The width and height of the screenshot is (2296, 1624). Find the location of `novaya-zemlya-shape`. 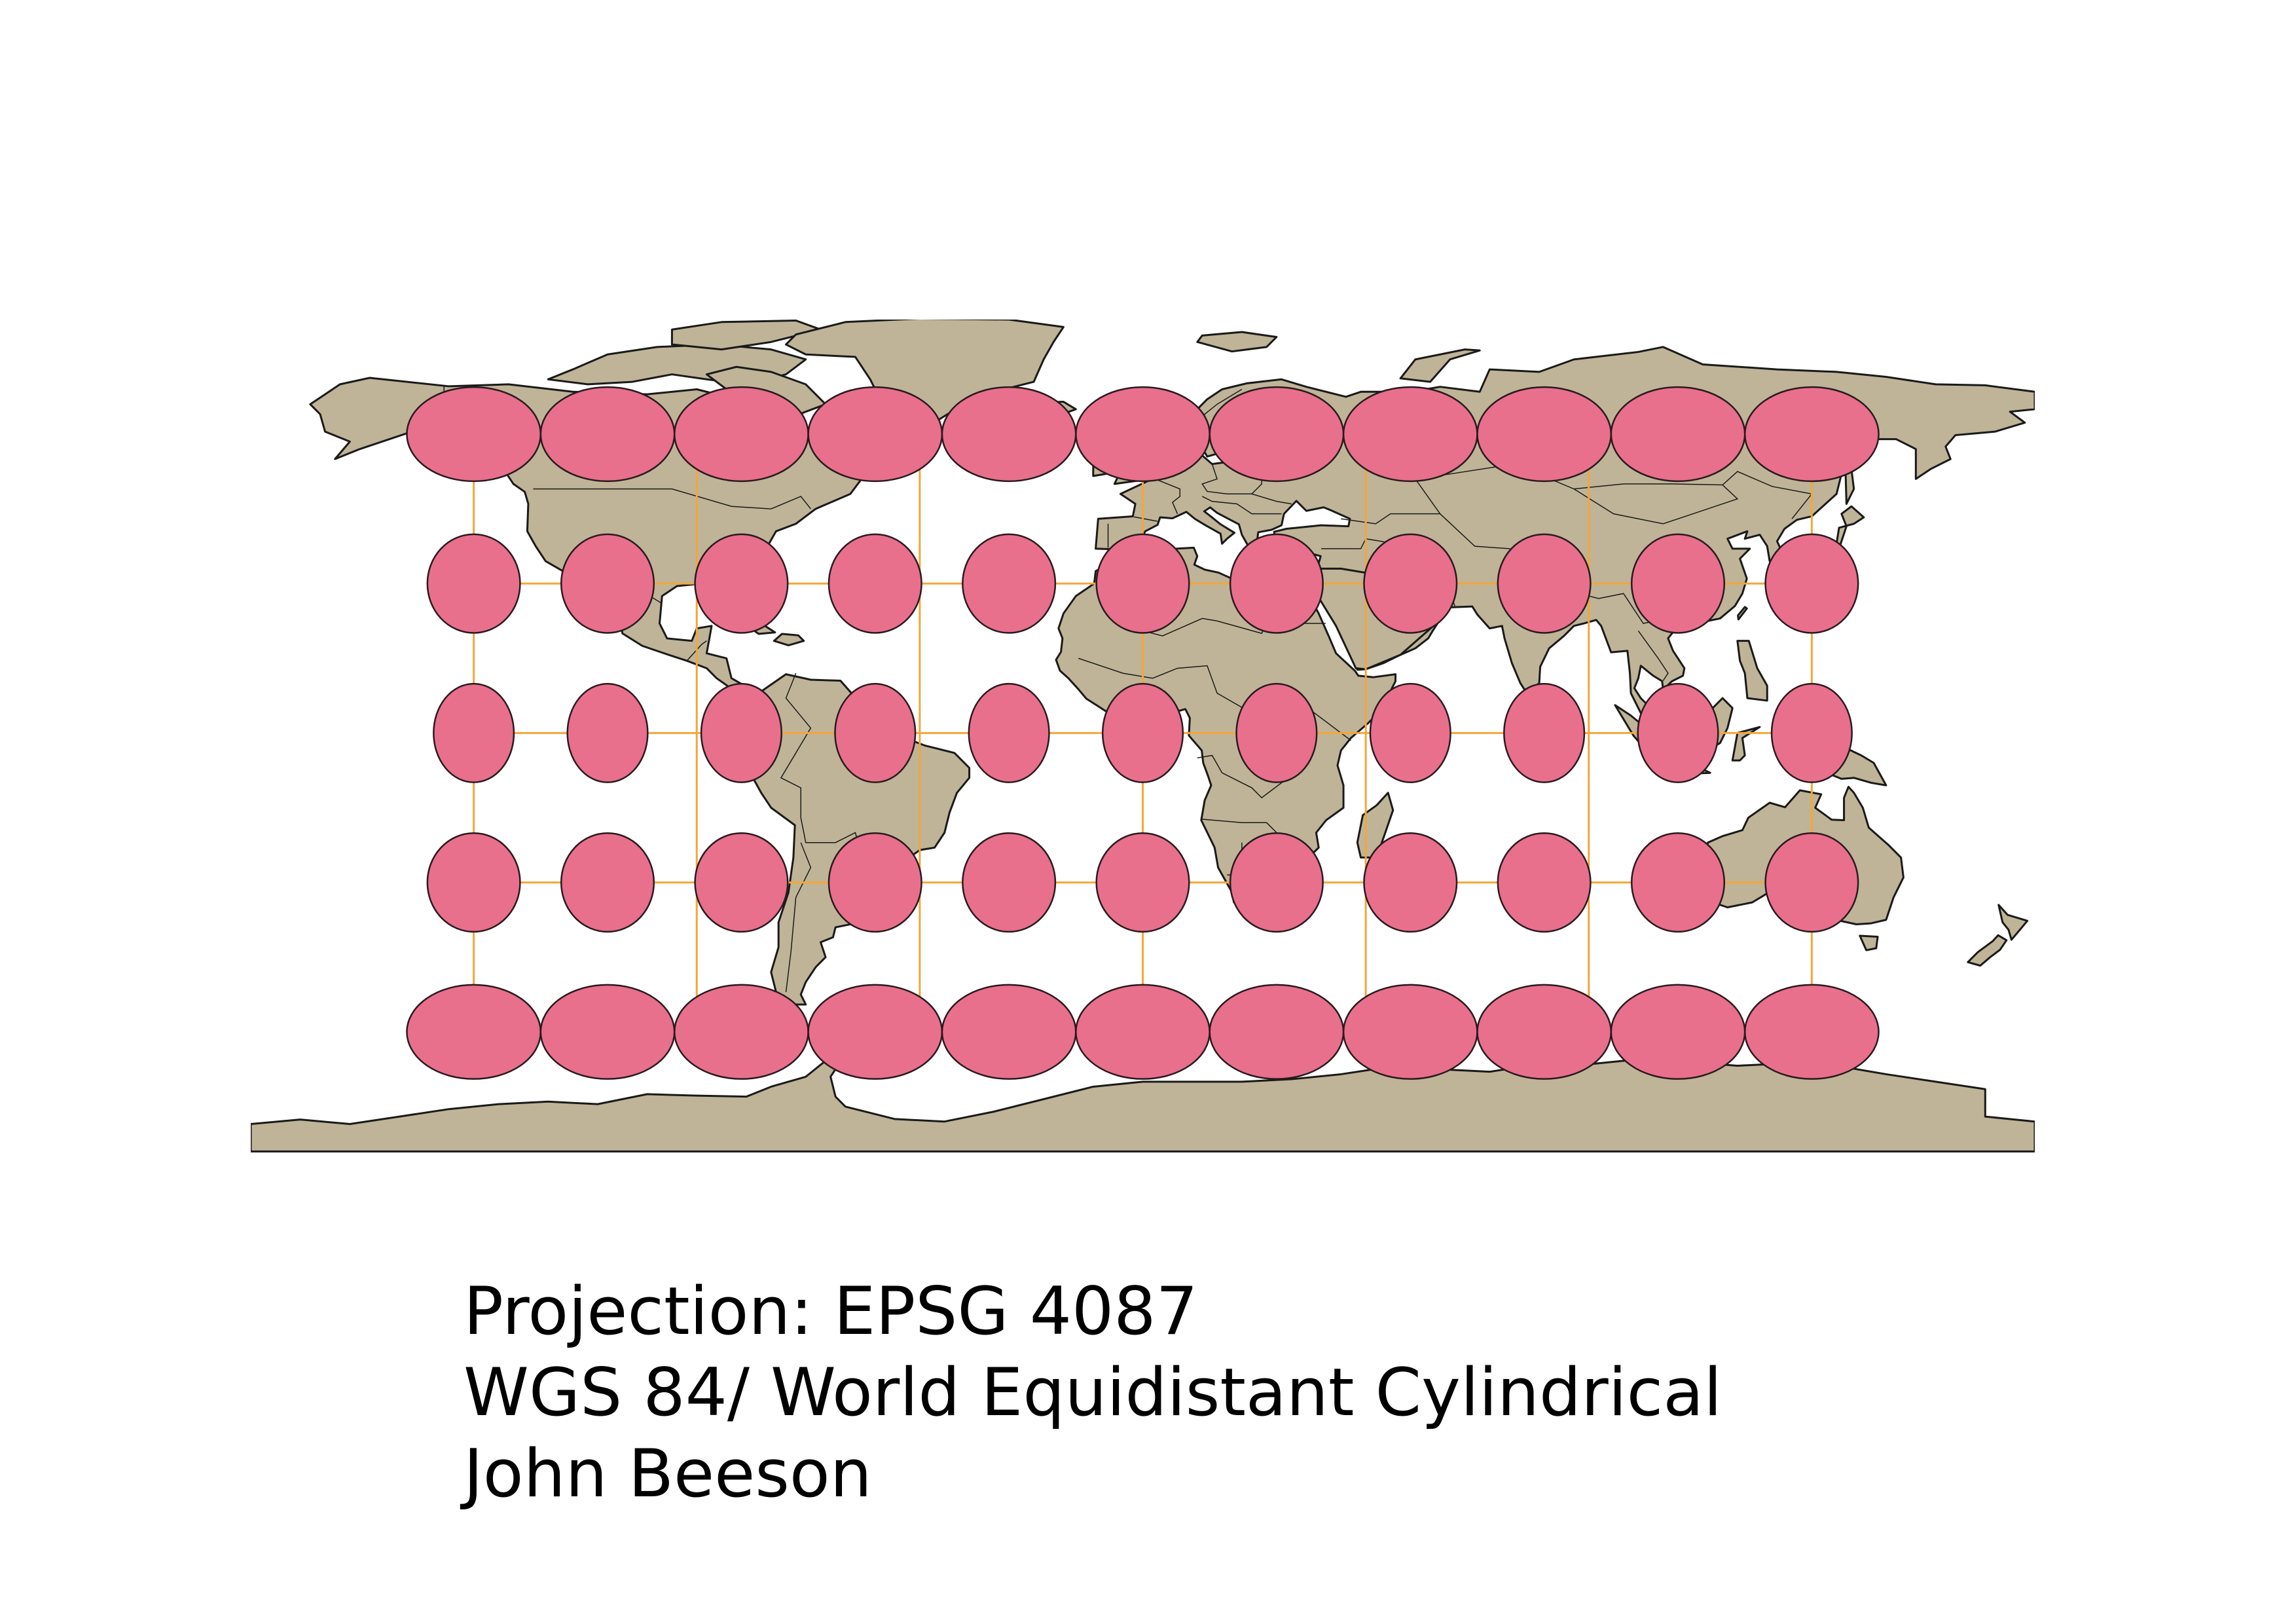

novaya-zemlya-shape is located at coordinates (1440, 366).